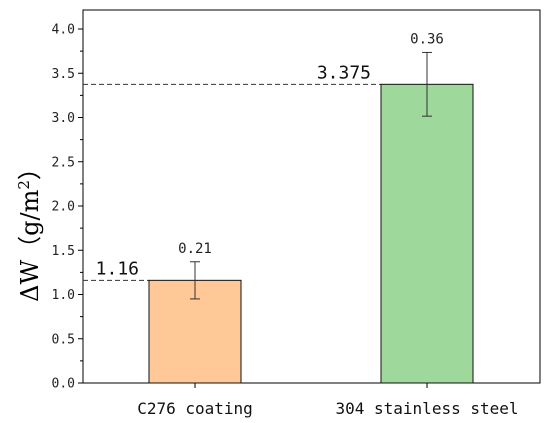 The width and height of the screenshot is (550, 423). Describe the element at coordinates (63, 295) in the screenshot. I see `y-tick-label: 1.0` at that location.